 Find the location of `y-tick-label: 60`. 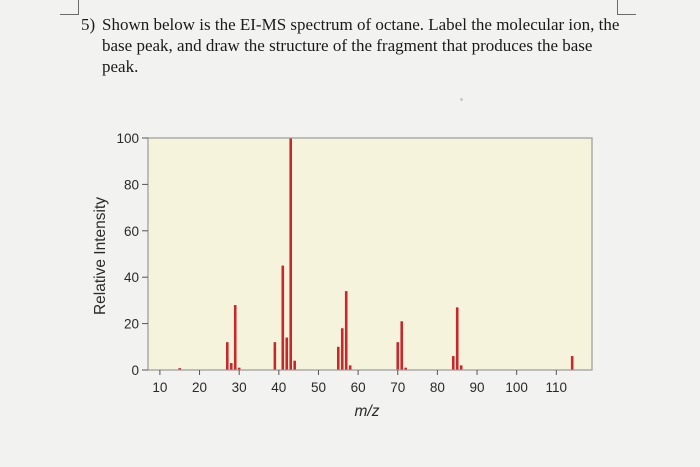

y-tick-label: 60 is located at coordinates (131, 231).